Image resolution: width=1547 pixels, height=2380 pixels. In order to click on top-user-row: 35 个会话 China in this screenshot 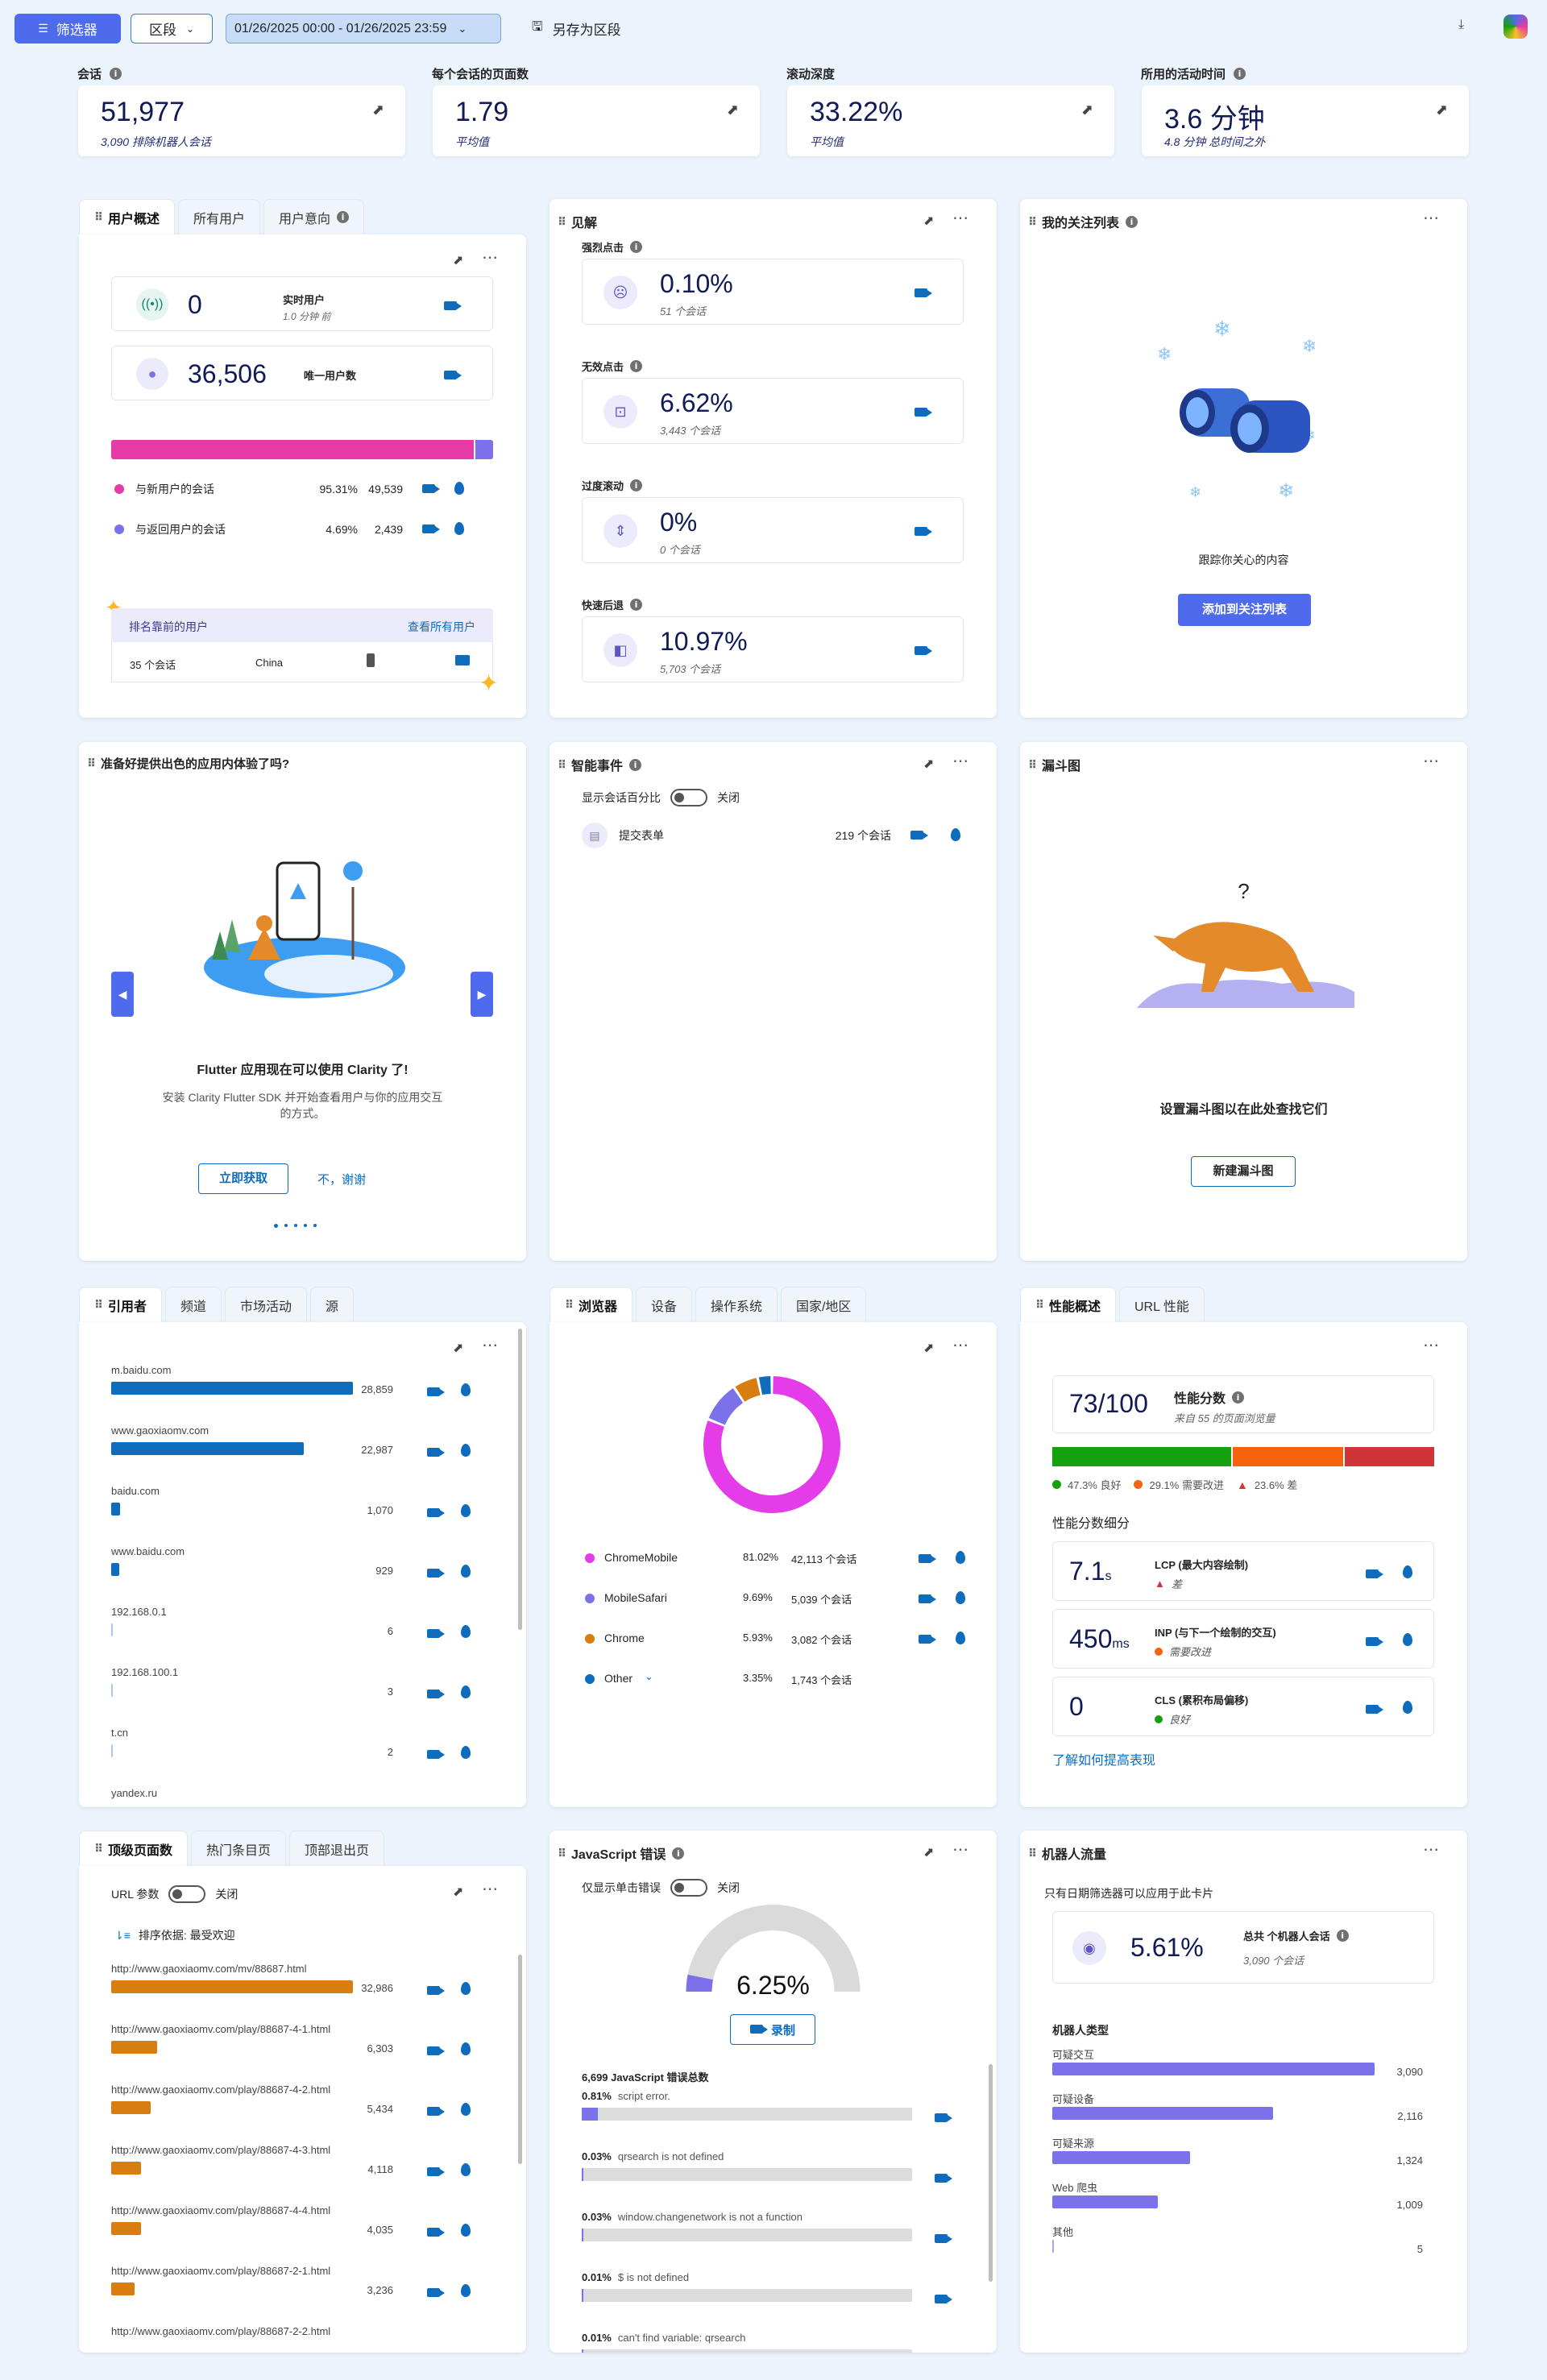, I will do `click(302, 662)`.